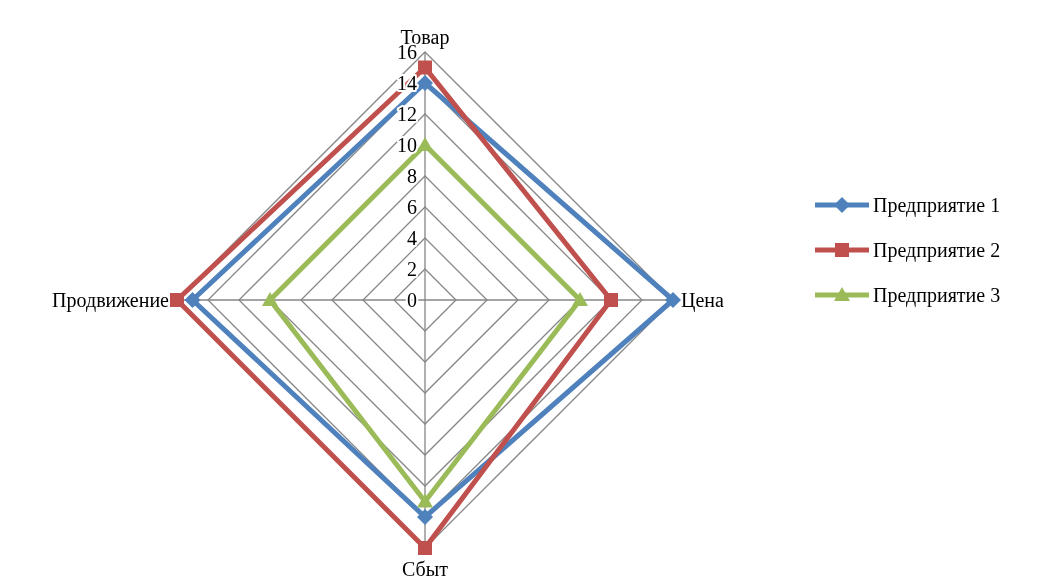 Image resolution: width=1045 pixels, height=583 pixels. Describe the element at coordinates (412, 269) in the screenshot. I see `y-tick-label: 2` at that location.